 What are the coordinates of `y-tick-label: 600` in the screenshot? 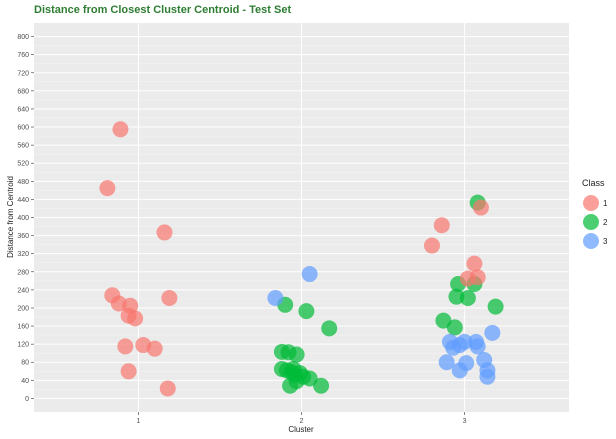 It's located at (23, 128).